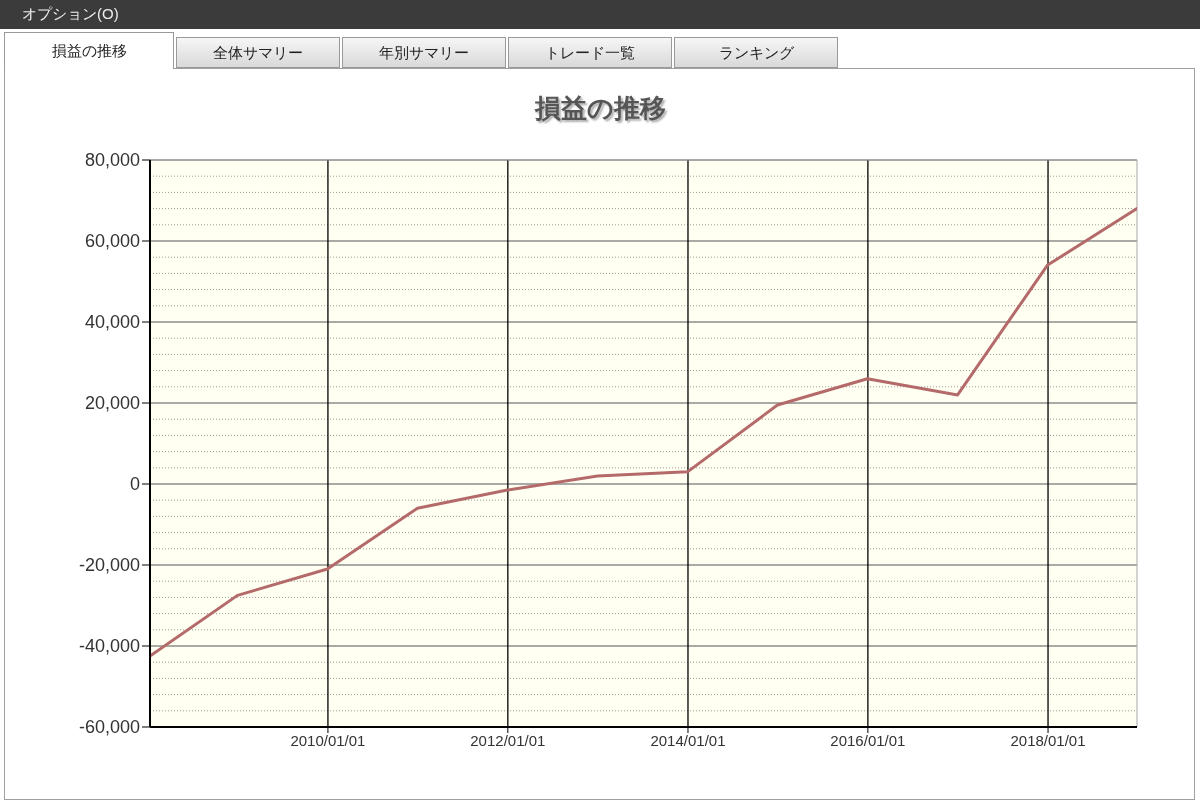 This screenshot has width=1200, height=806. I want to click on y-tick-label: -60,000, so click(109, 727).